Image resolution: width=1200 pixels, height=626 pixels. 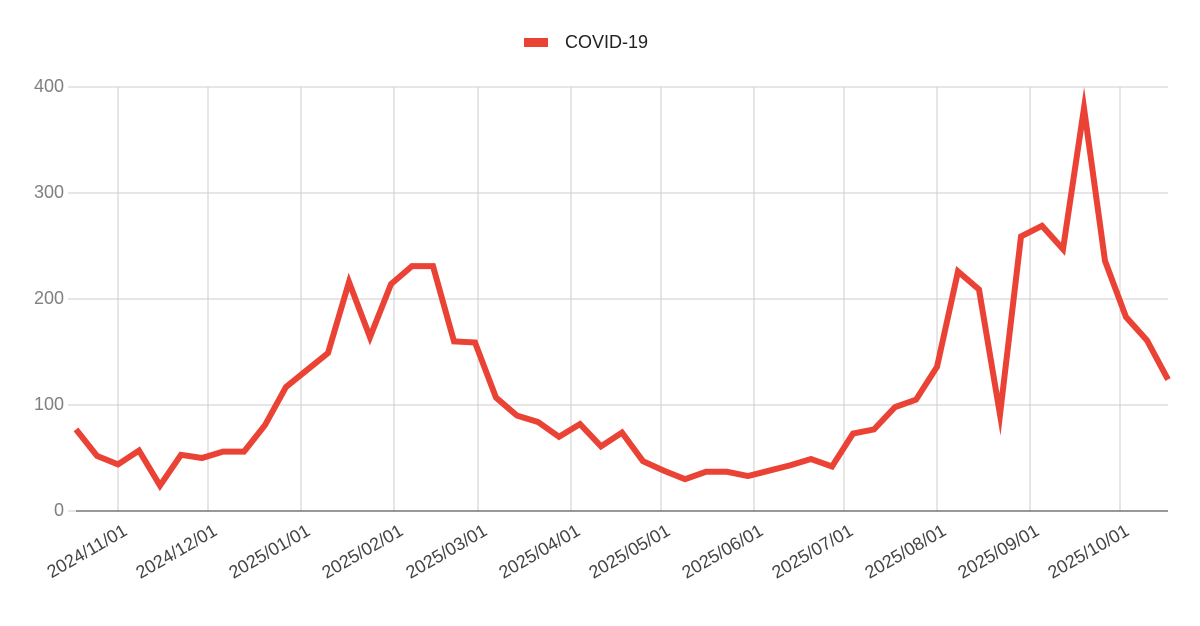 What do you see at coordinates (629, 551) in the screenshot?
I see `x-tick-label: 2025/05/01` at bounding box center [629, 551].